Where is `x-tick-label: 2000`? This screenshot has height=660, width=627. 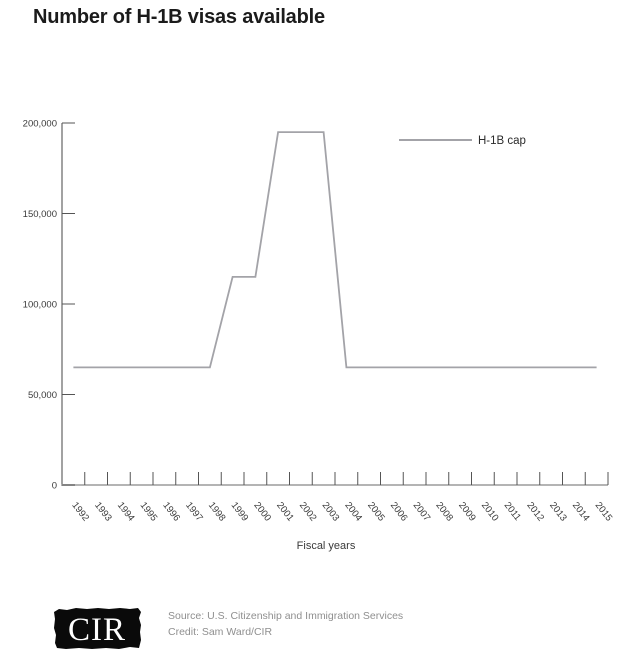 x-tick-label: 2000 is located at coordinates (262, 511).